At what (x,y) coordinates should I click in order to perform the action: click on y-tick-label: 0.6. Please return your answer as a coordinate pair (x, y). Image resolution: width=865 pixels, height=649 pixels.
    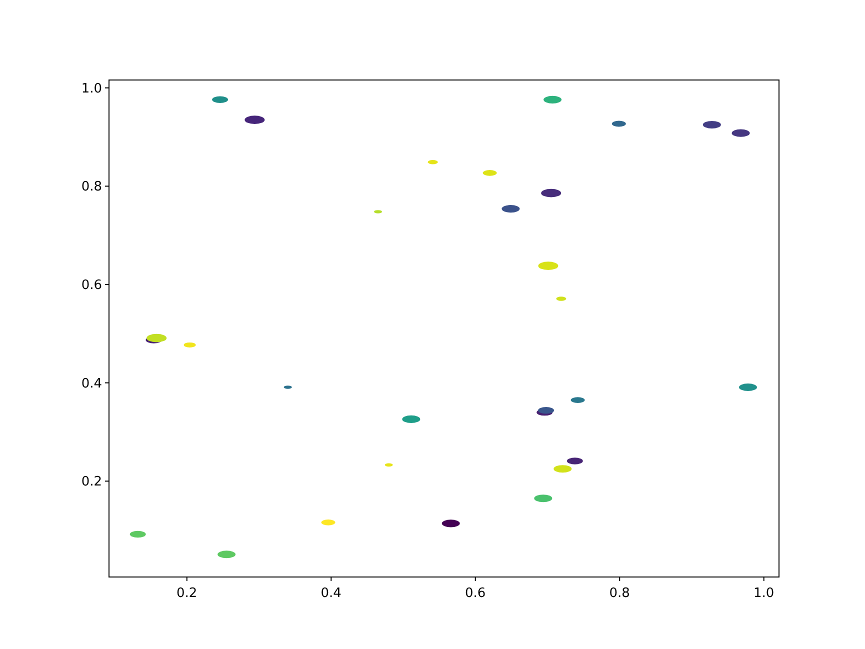
    Looking at the image, I should click on (91, 286).